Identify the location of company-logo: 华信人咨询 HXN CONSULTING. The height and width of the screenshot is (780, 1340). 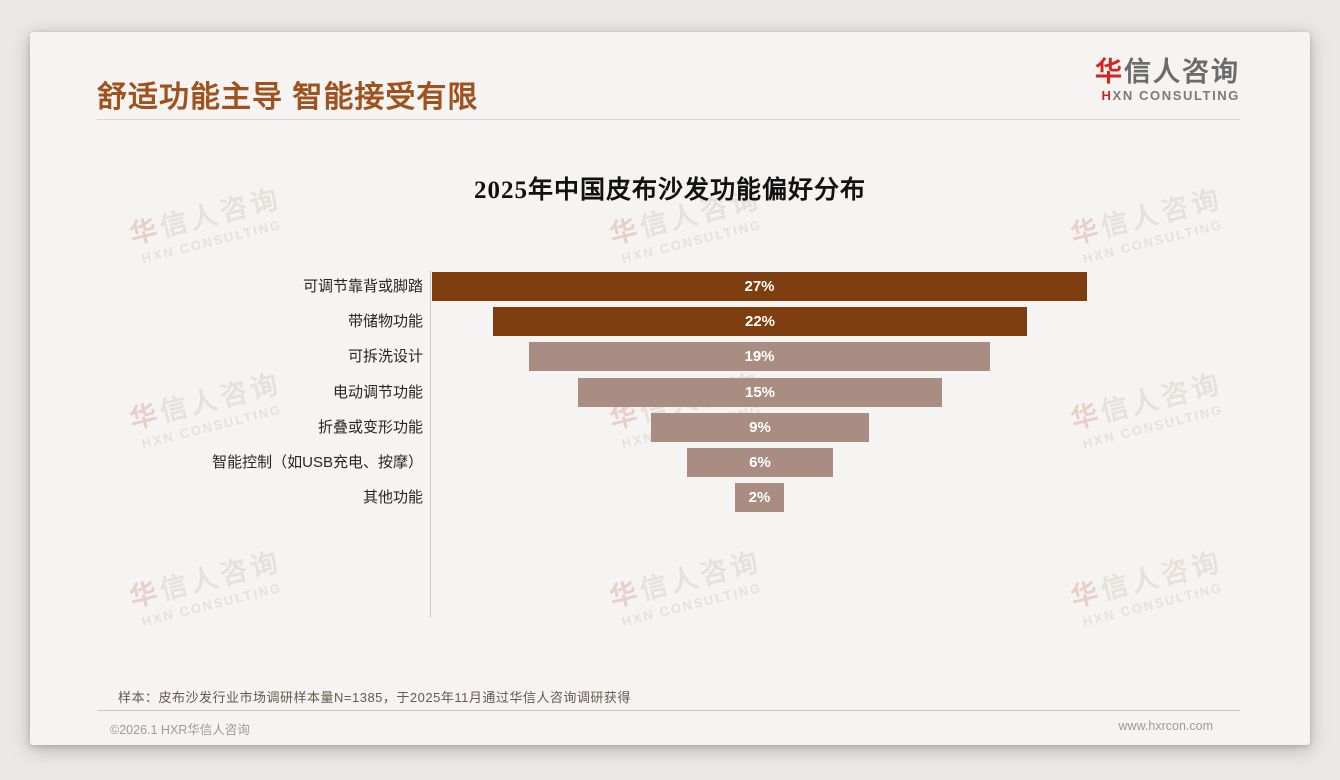
(1167, 79).